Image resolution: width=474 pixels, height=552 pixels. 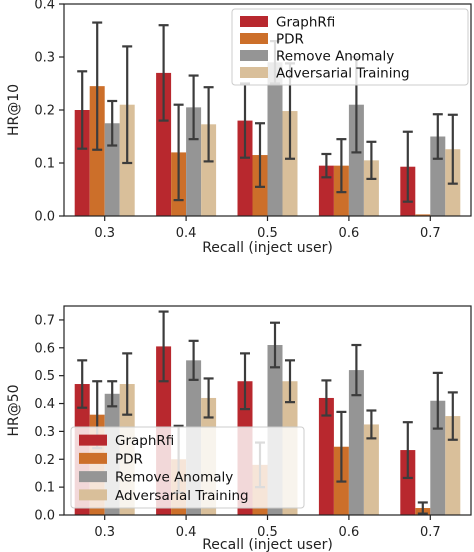 I want to click on y-tick-label: 0.5, so click(x=44, y=376).